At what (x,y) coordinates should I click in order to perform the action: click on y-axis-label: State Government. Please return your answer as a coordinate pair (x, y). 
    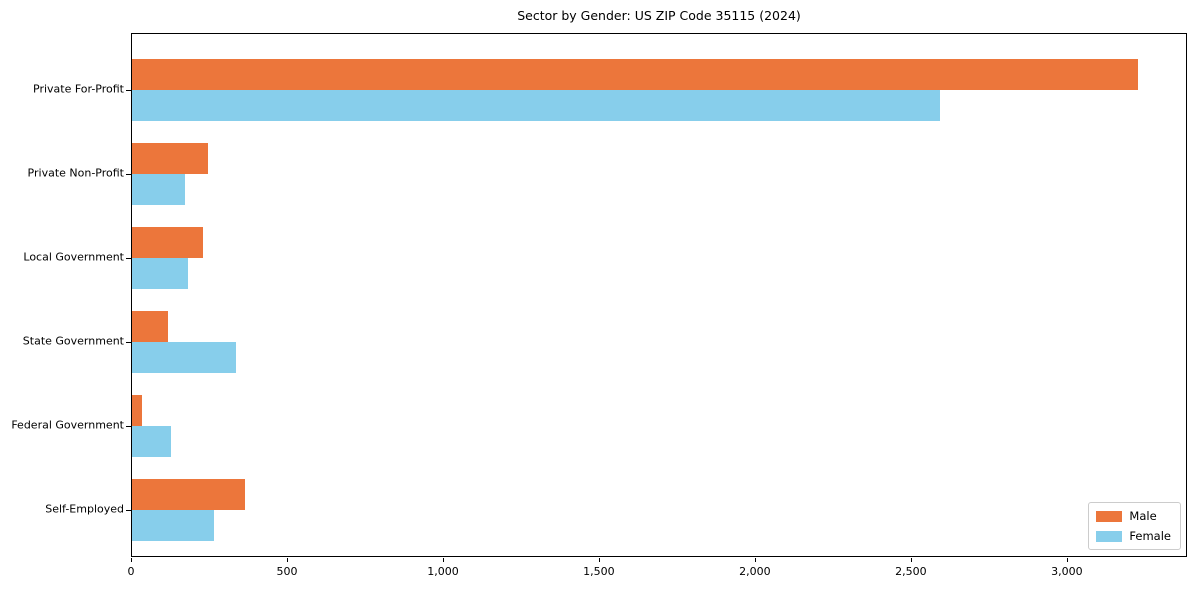
    Looking at the image, I should click on (73, 341).